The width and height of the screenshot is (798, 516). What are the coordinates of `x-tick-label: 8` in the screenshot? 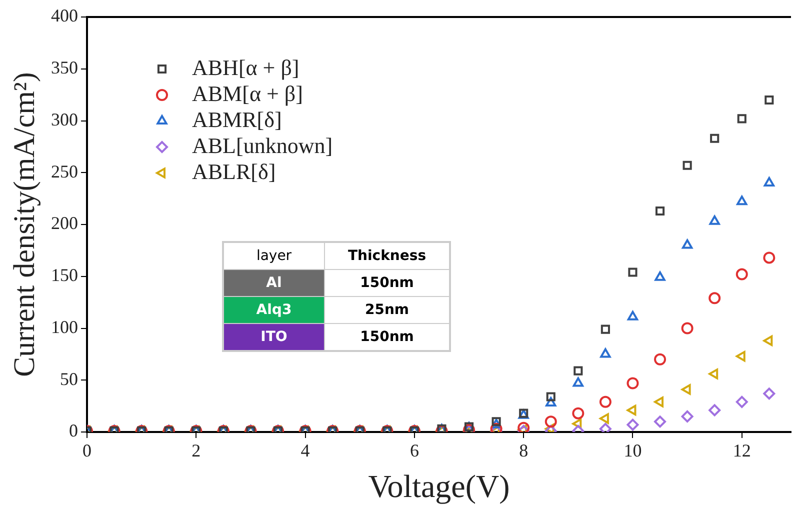 It's located at (523, 450).